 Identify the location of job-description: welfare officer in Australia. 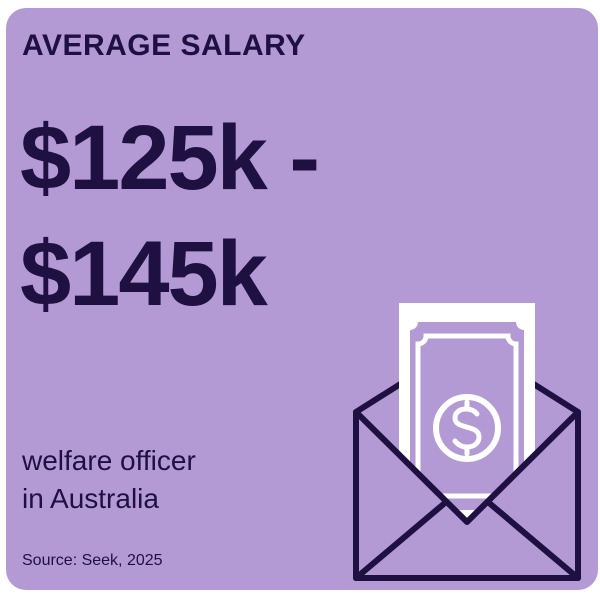
(109, 480).